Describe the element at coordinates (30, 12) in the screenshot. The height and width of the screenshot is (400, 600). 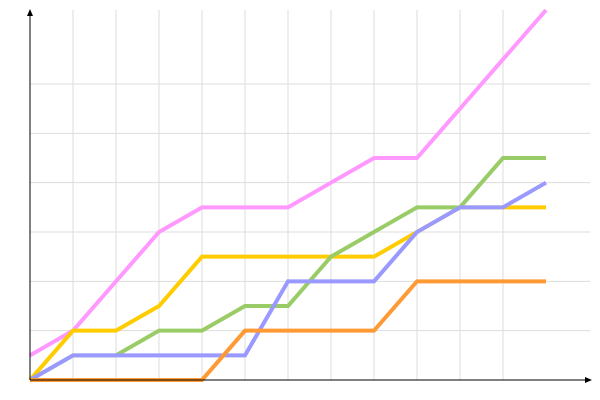
I see `y-axis-arrow` at that location.